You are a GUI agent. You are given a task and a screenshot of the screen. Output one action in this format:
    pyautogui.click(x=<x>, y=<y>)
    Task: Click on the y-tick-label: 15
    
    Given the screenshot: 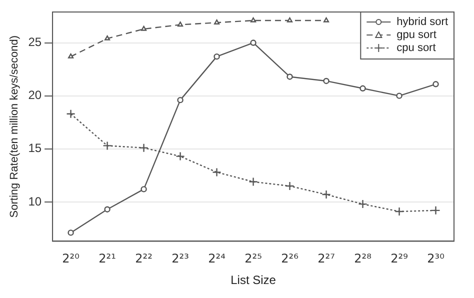 What is the action you would take?
    pyautogui.click(x=35, y=148)
    